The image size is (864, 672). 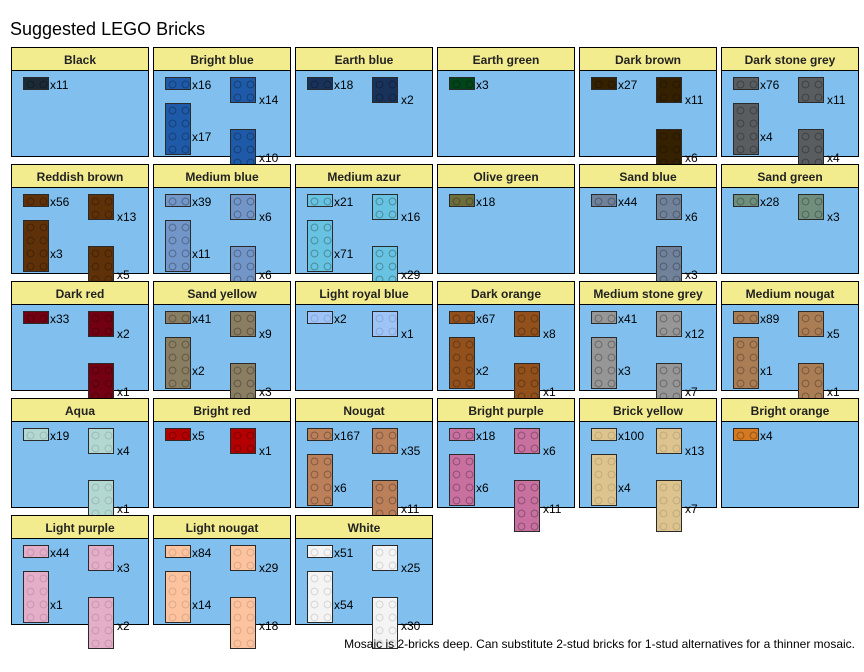 What do you see at coordinates (222, 453) in the screenshot?
I see `color-card-bright-red: Bright red x5 x1` at bounding box center [222, 453].